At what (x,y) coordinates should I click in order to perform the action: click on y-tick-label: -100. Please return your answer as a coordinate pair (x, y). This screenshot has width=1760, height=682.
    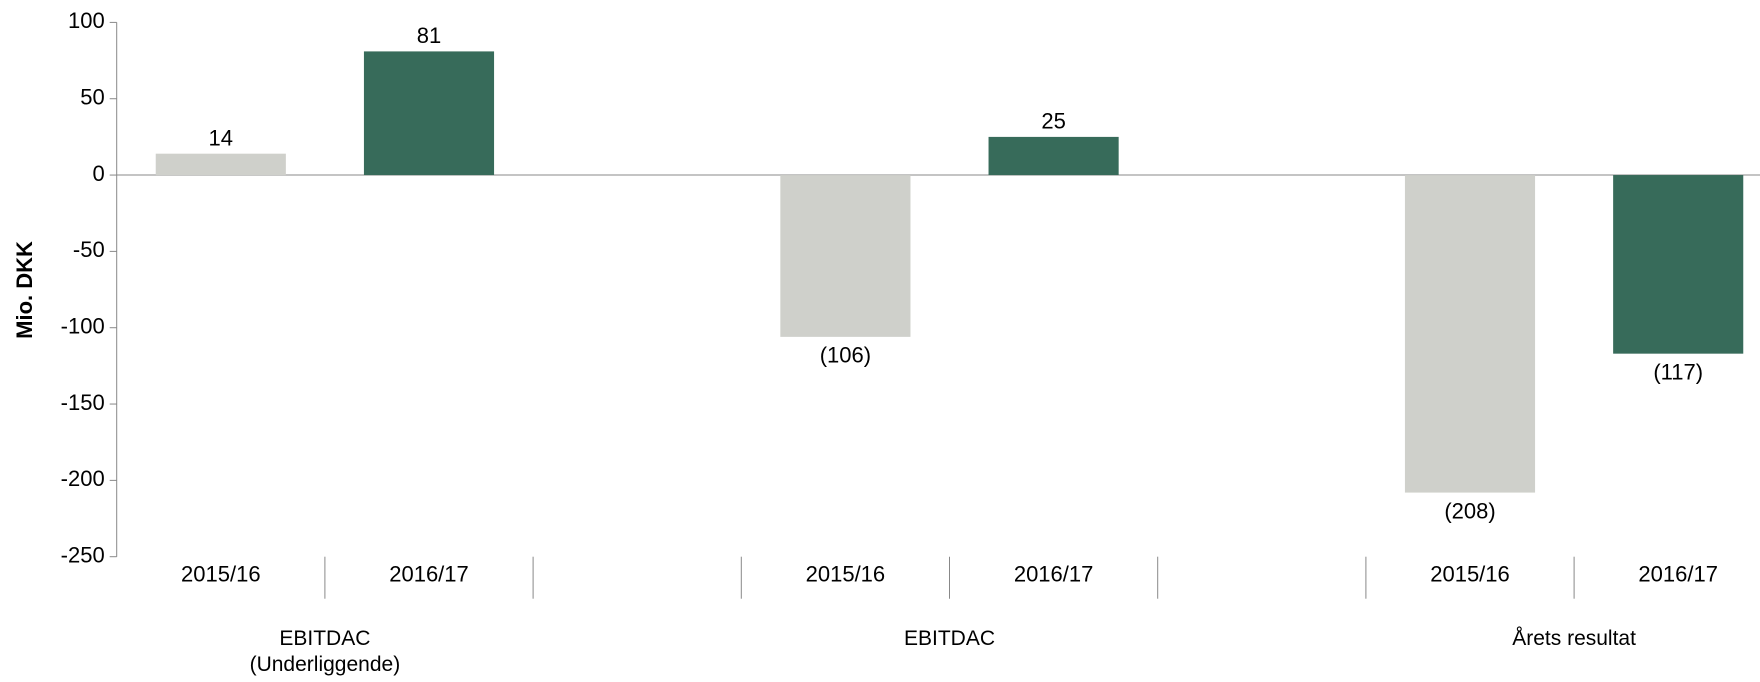
    Looking at the image, I should click on (83, 326).